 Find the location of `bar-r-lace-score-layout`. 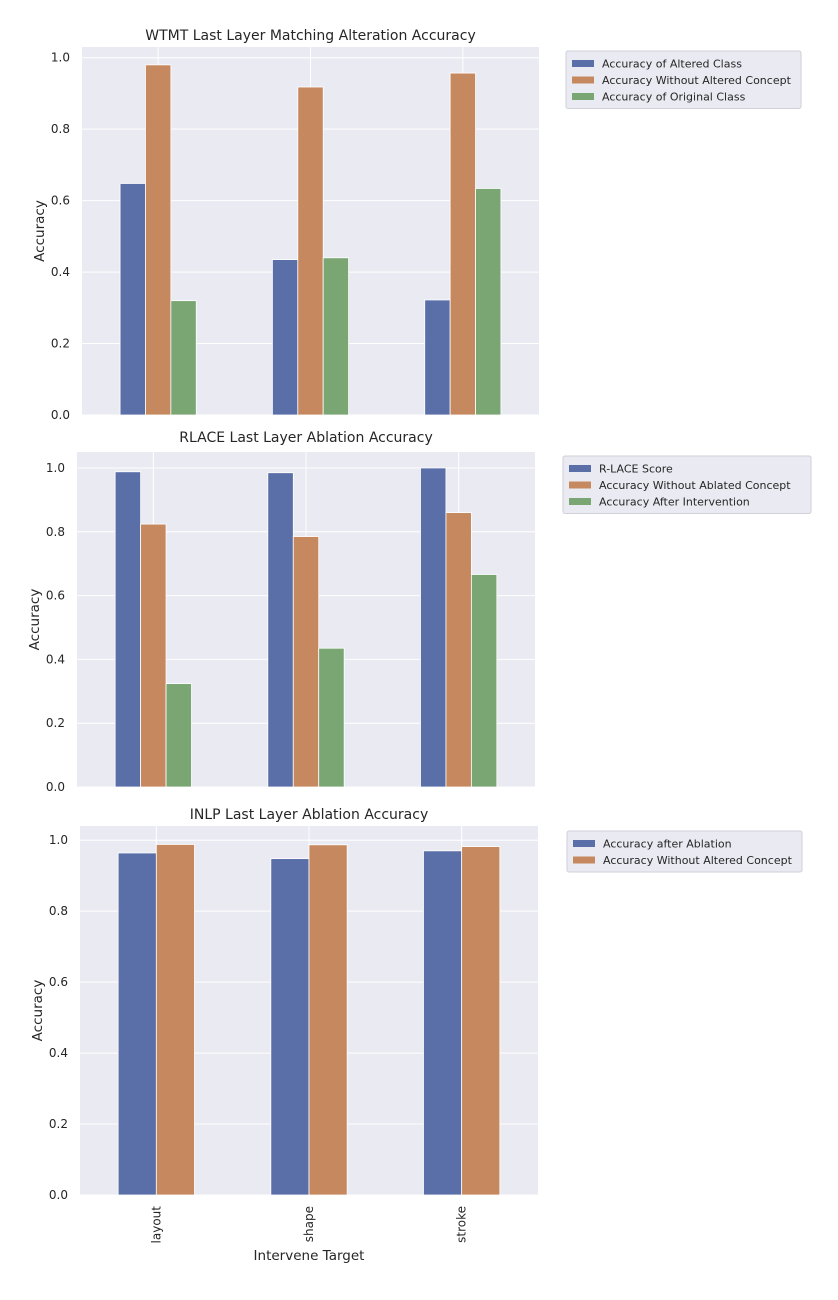

bar-r-lace-score-layout is located at coordinates (128, 629).